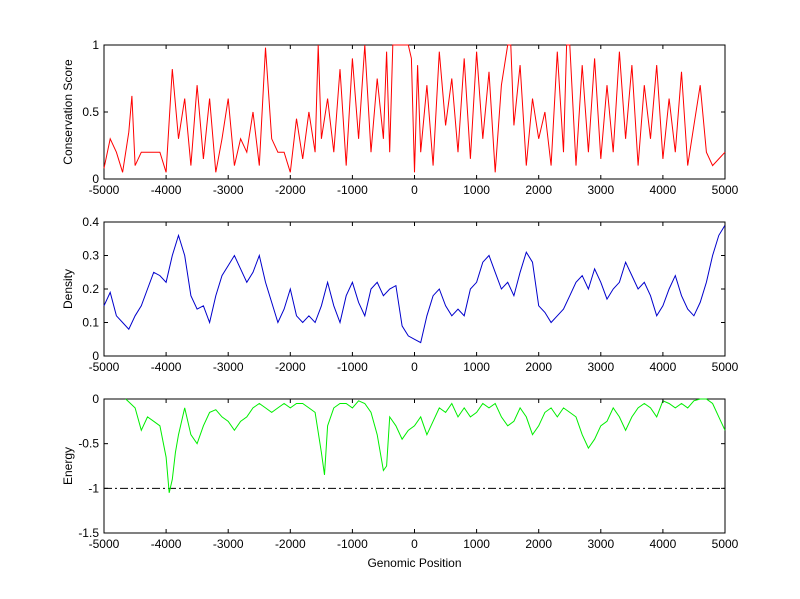 This screenshot has height=599, width=800. What do you see at coordinates (68, 466) in the screenshot?
I see `y-axis-label: Energy` at bounding box center [68, 466].